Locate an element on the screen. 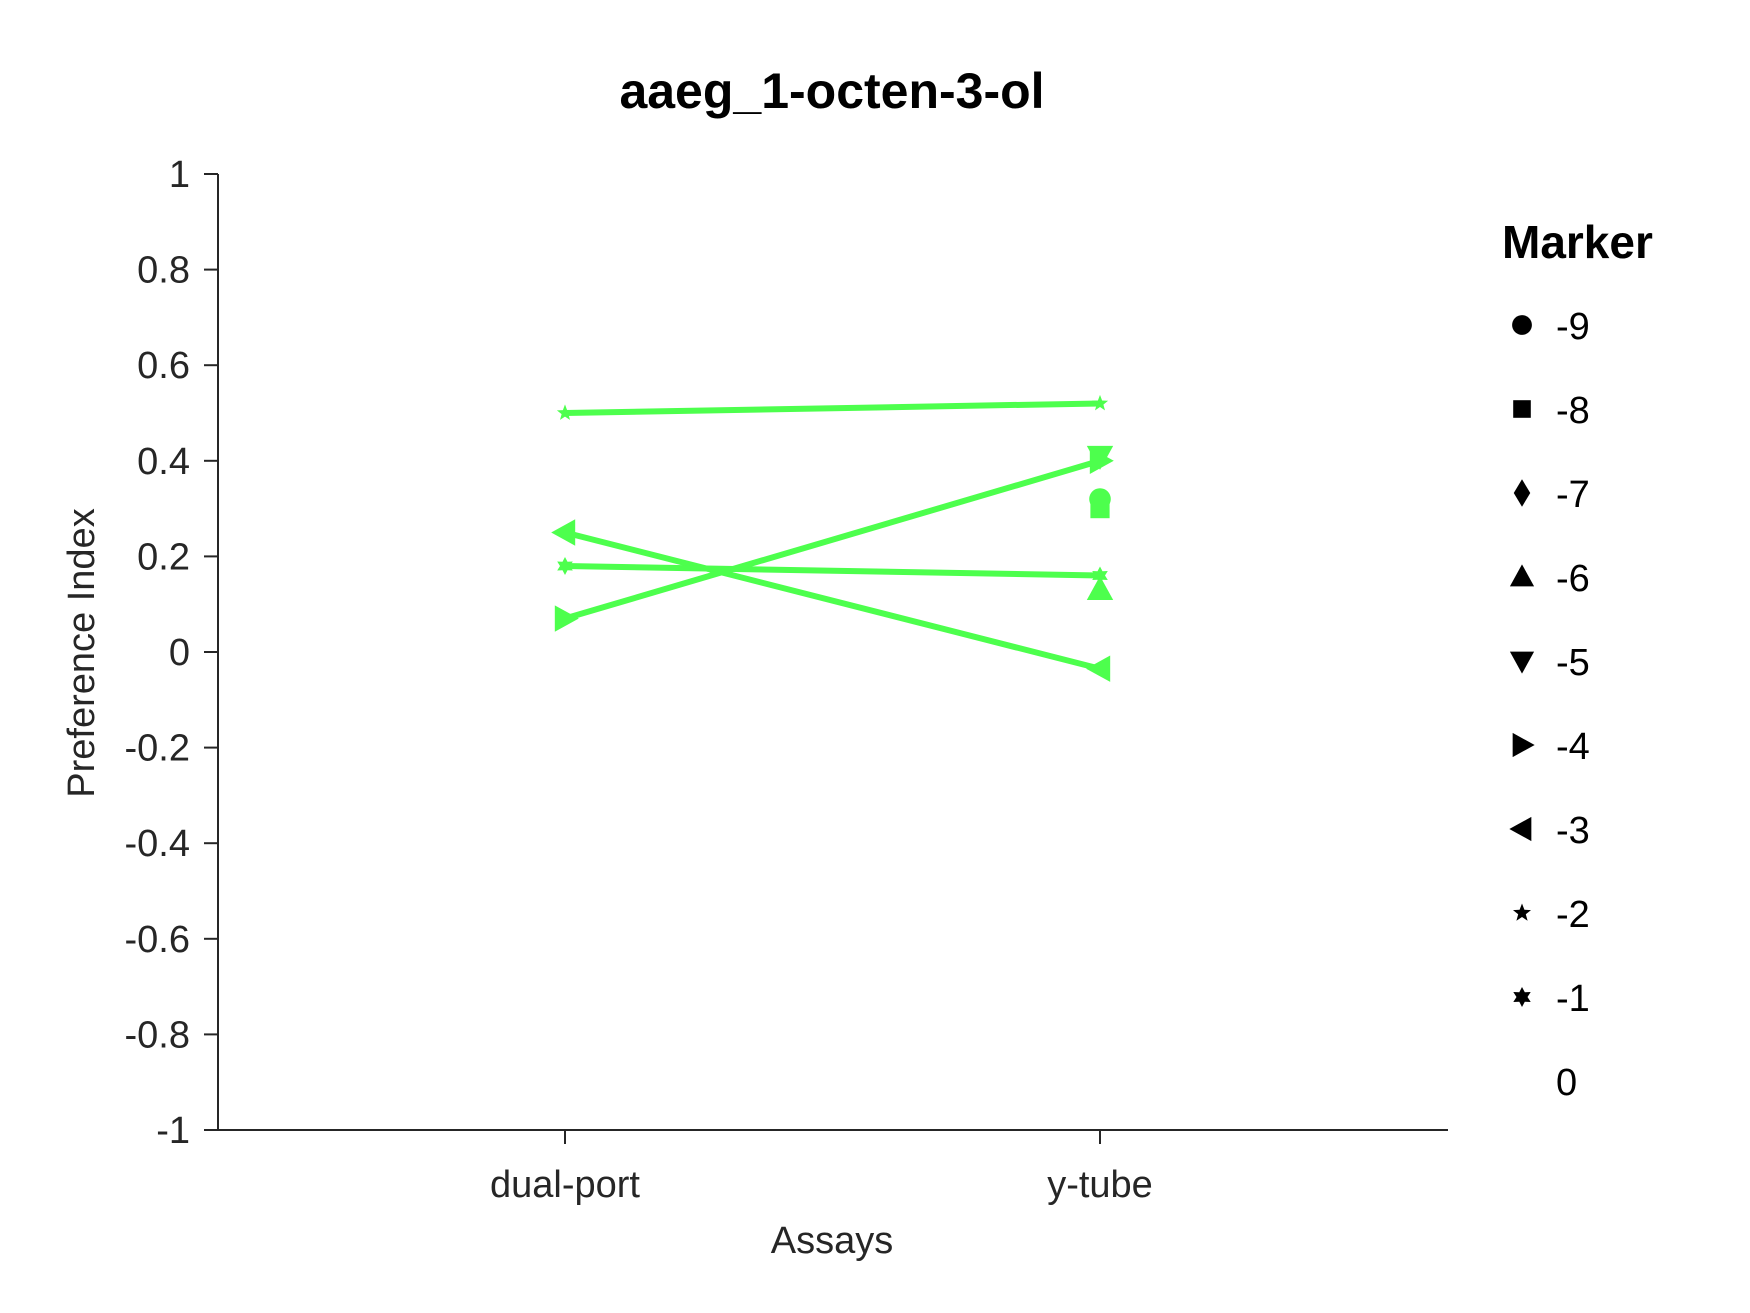  y-tick-label: 0.2 is located at coordinates (163, 557).